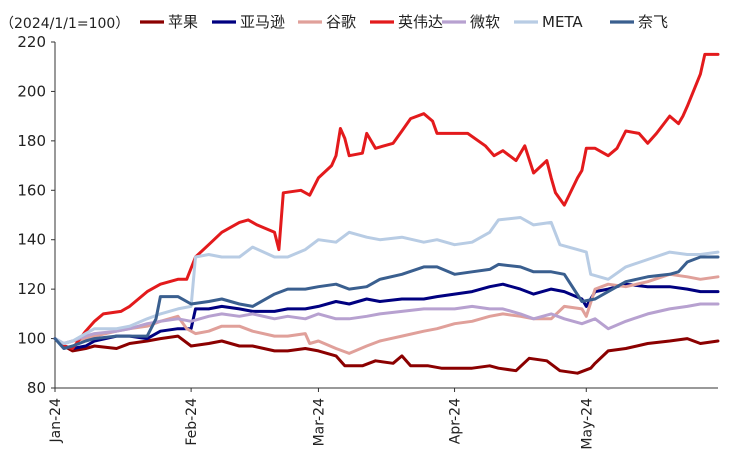 This screenshot has width=742, height=466. I want to click on x-tick-label: Feb-24, so click(192, 422).